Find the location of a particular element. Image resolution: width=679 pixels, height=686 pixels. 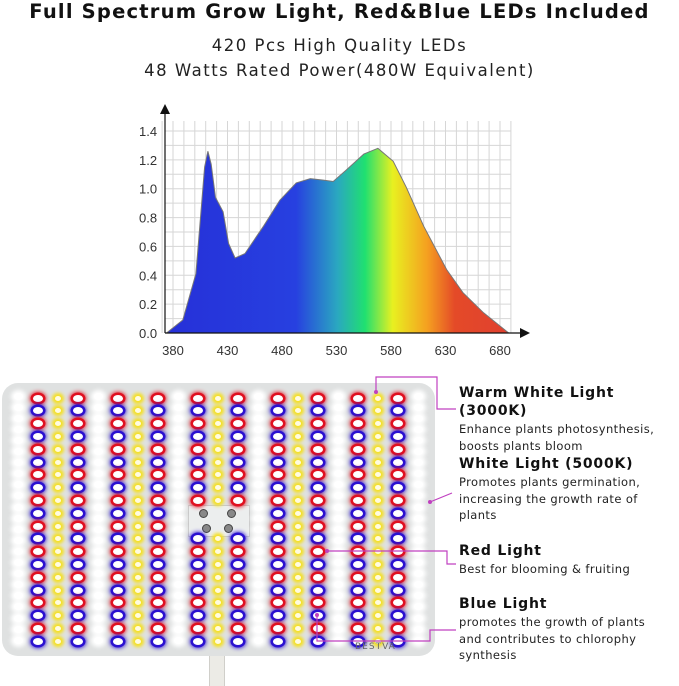

hanging-stand is located at coordinates (217, 671).